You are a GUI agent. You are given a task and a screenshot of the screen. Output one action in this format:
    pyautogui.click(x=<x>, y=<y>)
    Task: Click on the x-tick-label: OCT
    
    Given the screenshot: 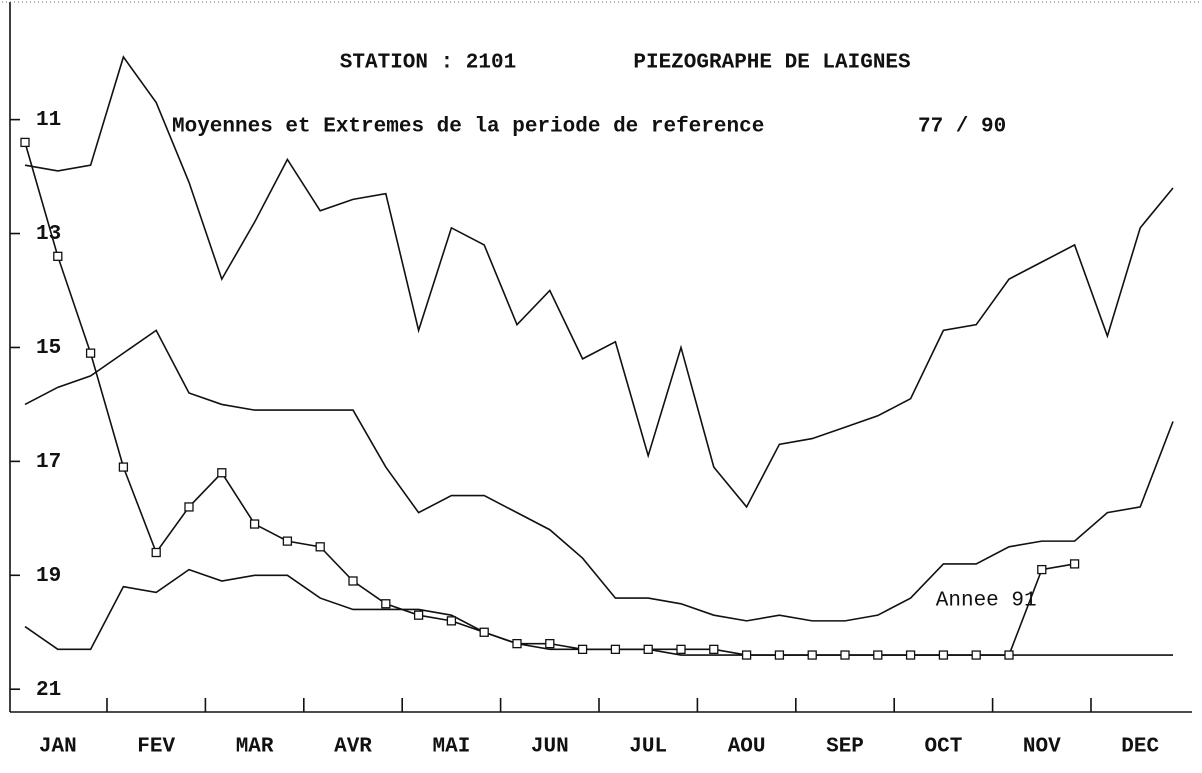 What is the action you would take?
    pyautogui.click(x=943, y=747)
    